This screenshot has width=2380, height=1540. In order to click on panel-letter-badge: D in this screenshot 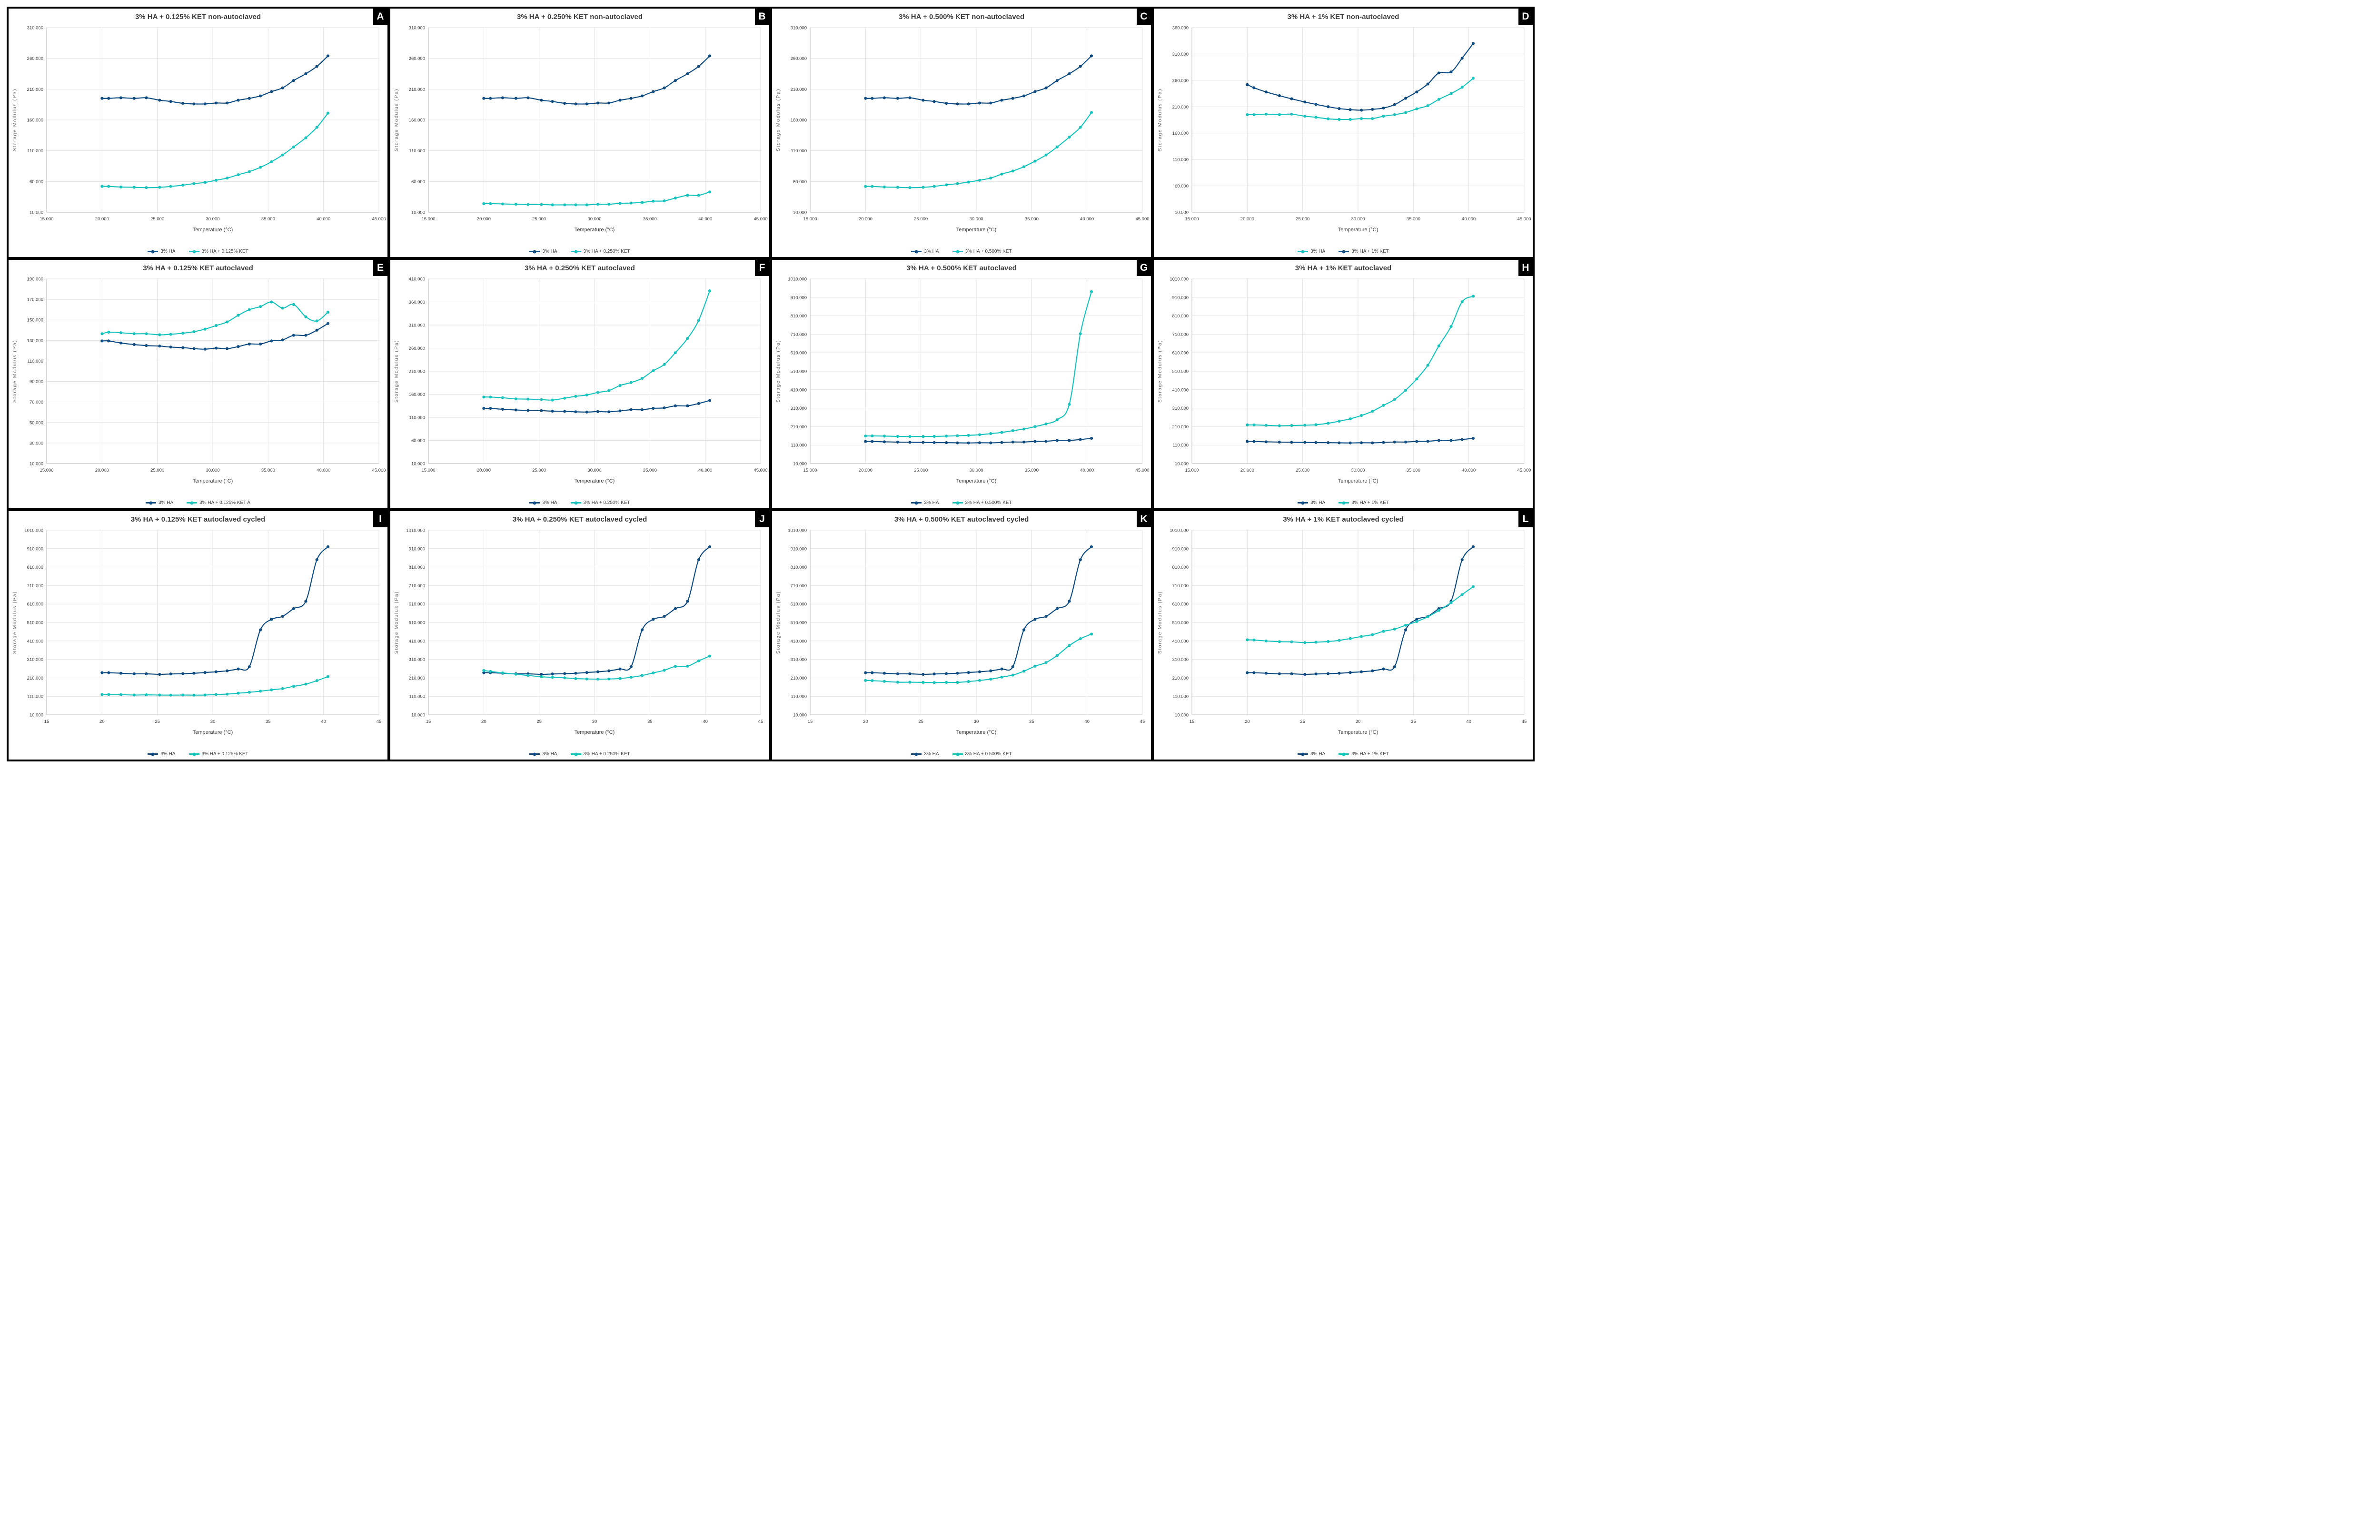, I will do `click(1525, 17)`.